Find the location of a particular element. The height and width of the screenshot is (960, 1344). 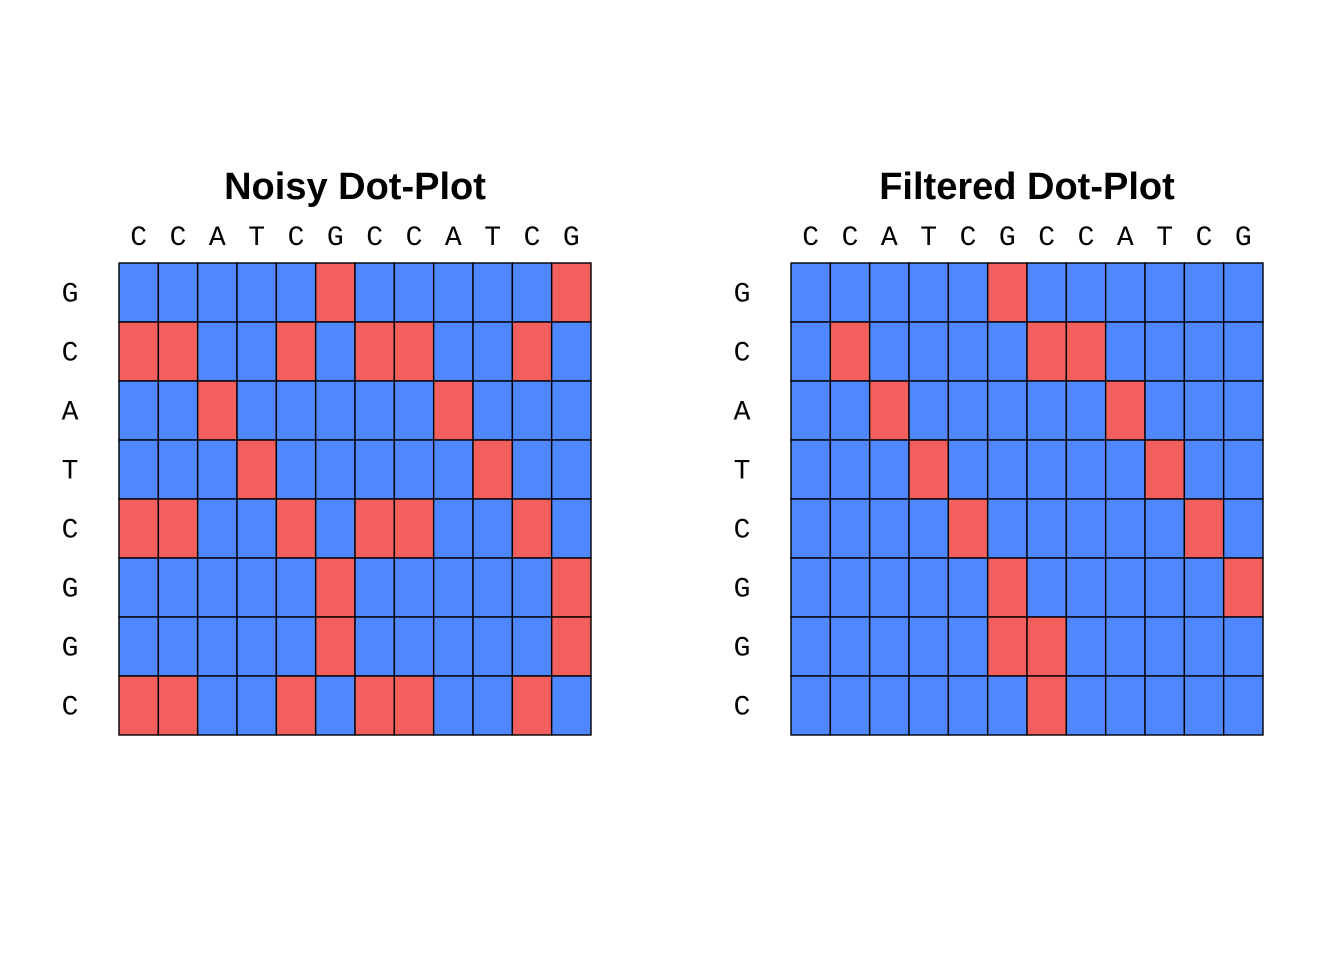

row-label: T is located at coordinates (70, 472).